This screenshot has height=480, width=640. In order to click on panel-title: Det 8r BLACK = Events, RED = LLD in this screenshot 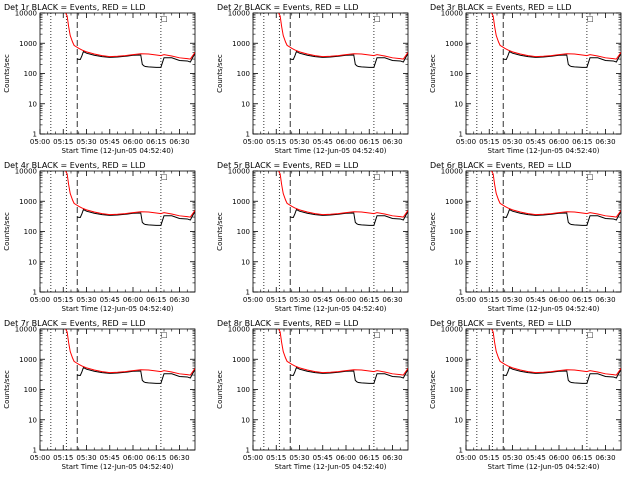, I will do `click(288, 323)`.